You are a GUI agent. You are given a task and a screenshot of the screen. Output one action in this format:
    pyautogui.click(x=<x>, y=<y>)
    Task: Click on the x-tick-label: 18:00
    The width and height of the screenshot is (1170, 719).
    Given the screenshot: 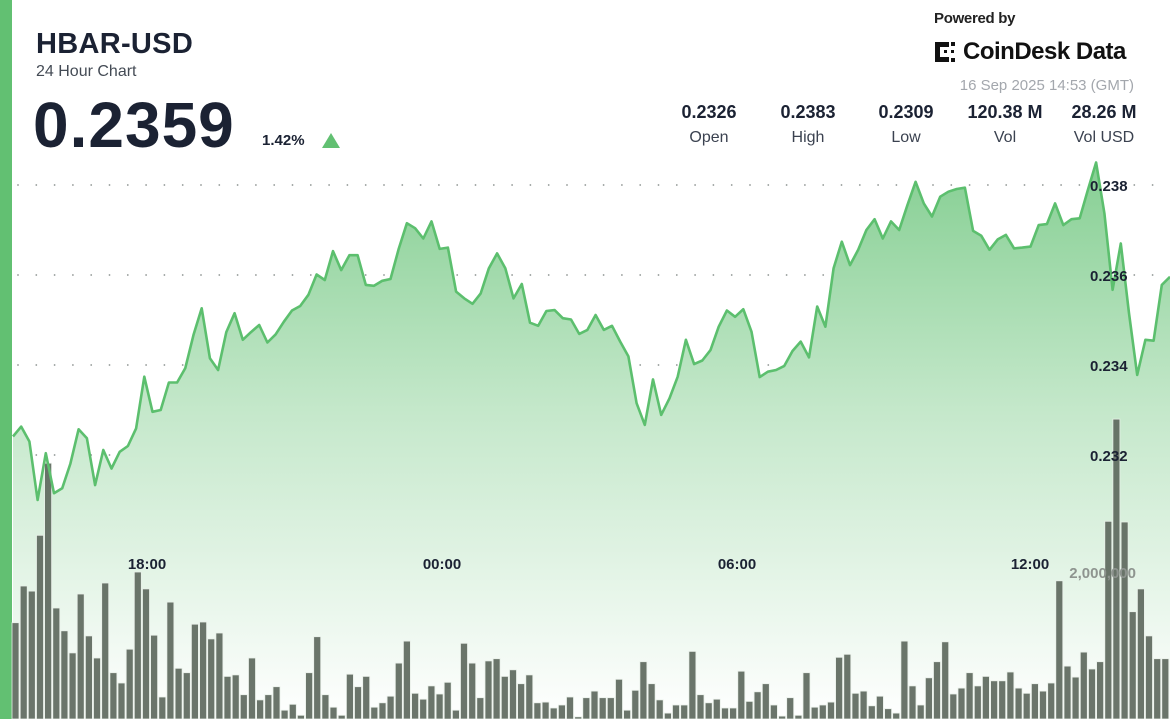 What is the action you would take?
    pyautogui.click(x=147, y=564)
    